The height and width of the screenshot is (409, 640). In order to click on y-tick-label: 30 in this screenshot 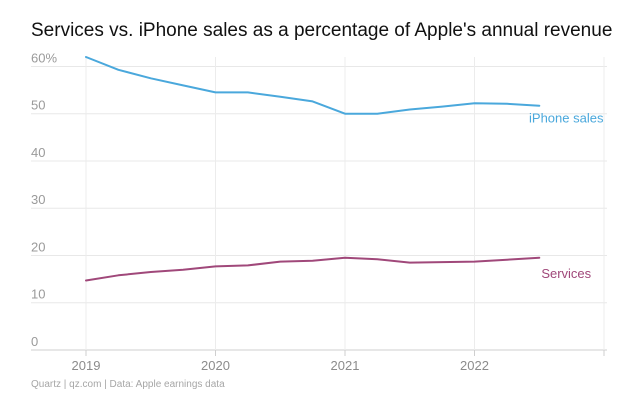, I will do `click(38, 199)`.